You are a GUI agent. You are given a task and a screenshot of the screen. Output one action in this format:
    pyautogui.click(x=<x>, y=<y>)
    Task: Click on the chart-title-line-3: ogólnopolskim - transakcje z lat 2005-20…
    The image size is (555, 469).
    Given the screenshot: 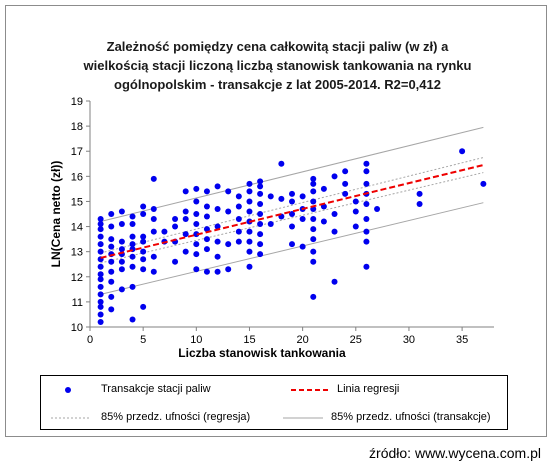 What is the action you would take?
    pyautogui.click(x=277, y=84)
    